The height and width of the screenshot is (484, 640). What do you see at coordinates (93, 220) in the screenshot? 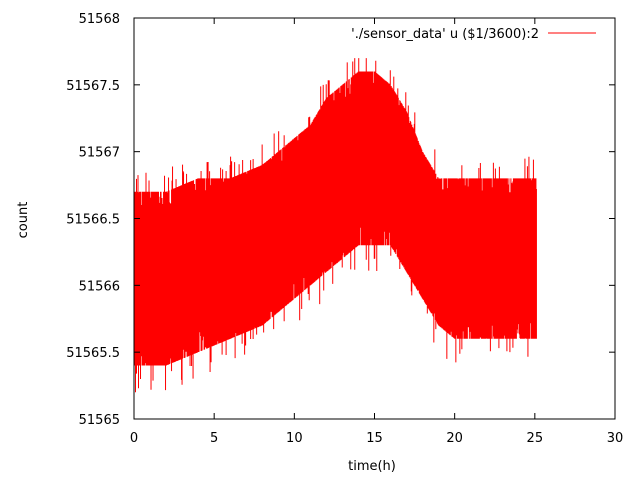
I see `y-tick-label: 51566.5` at bounding box center [93, 220].